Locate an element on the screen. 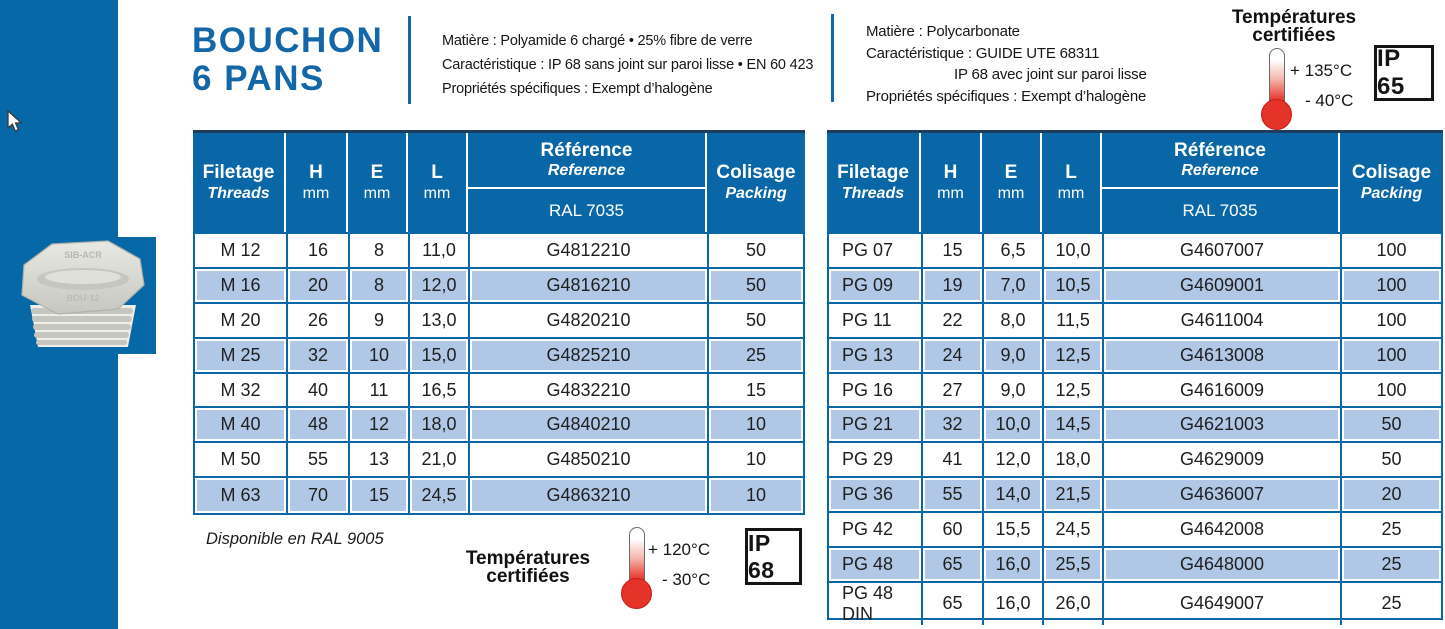 This screenshot has width=1445, height=629. plug-embossed-text-2: BOU-12 is located at coordinates (82, 298).